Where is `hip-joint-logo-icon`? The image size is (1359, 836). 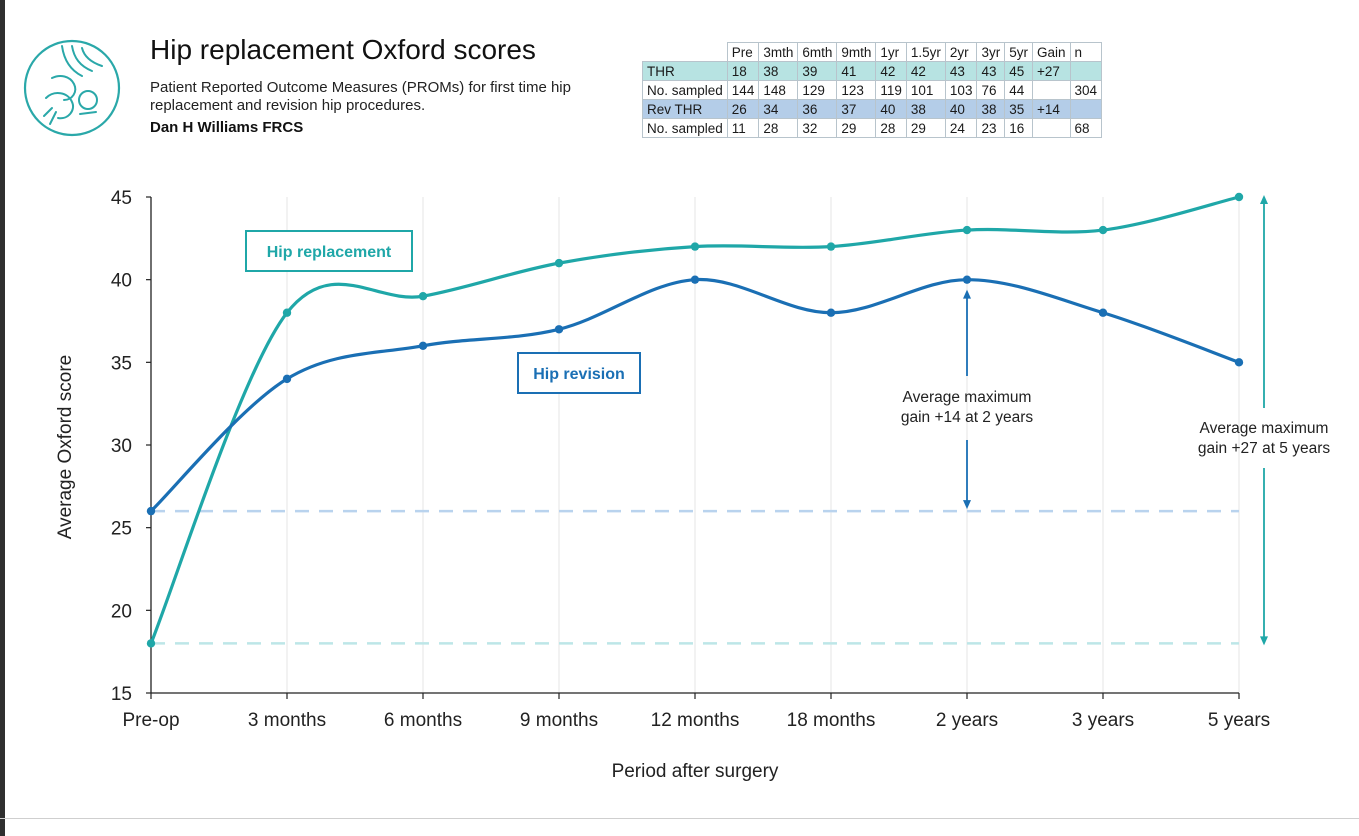 hip-joint-logo-icon is located at coordinates (72, 88).